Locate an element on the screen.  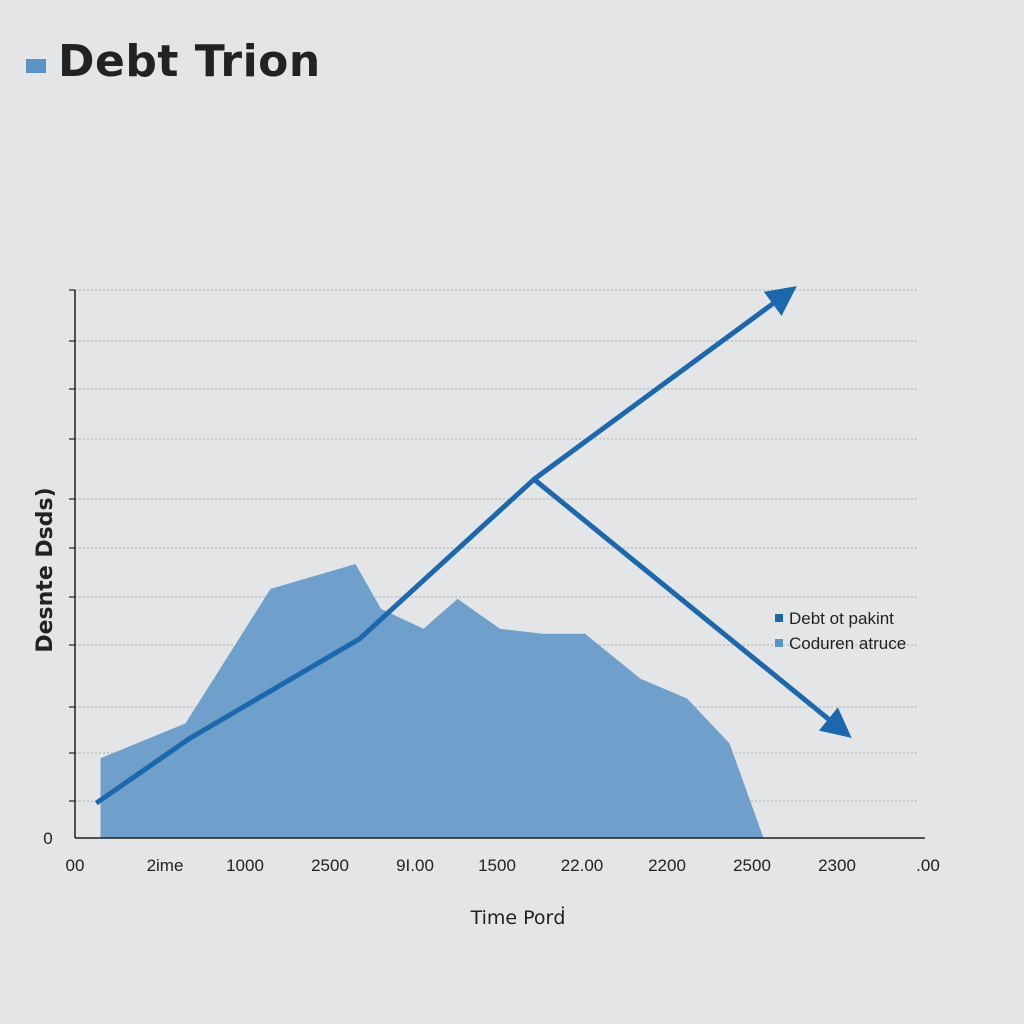
x-tick-label: 22.00 is located at coordinates (582, 865).